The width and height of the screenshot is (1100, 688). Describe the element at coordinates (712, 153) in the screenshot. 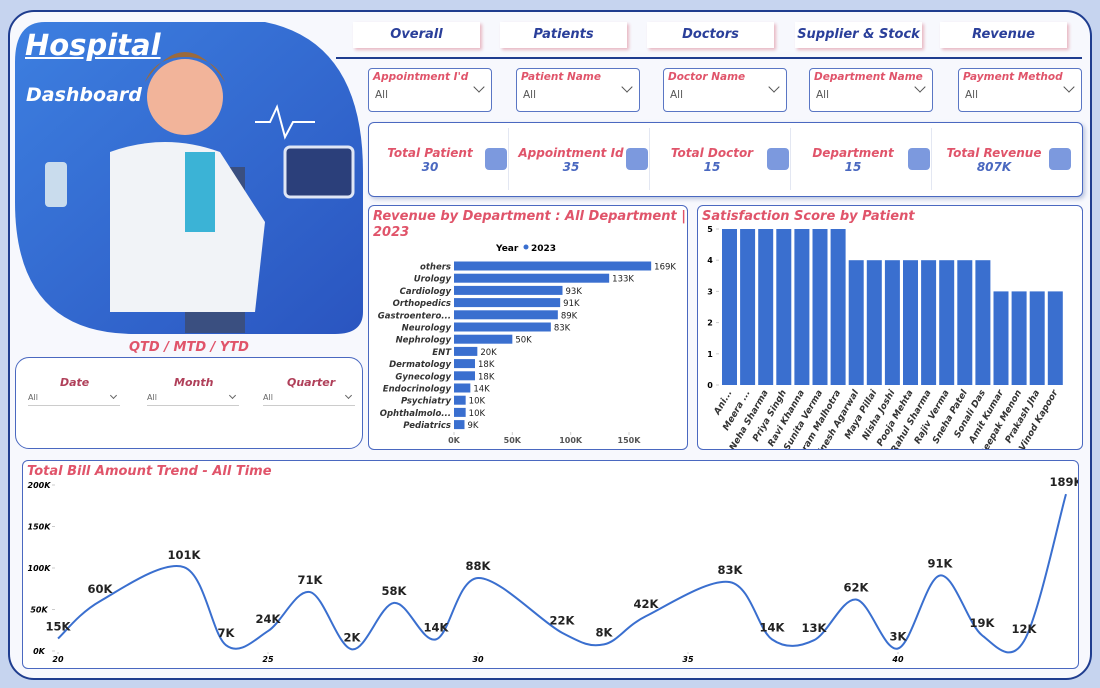

I see `kpi-label: Total Doctor` at that location.